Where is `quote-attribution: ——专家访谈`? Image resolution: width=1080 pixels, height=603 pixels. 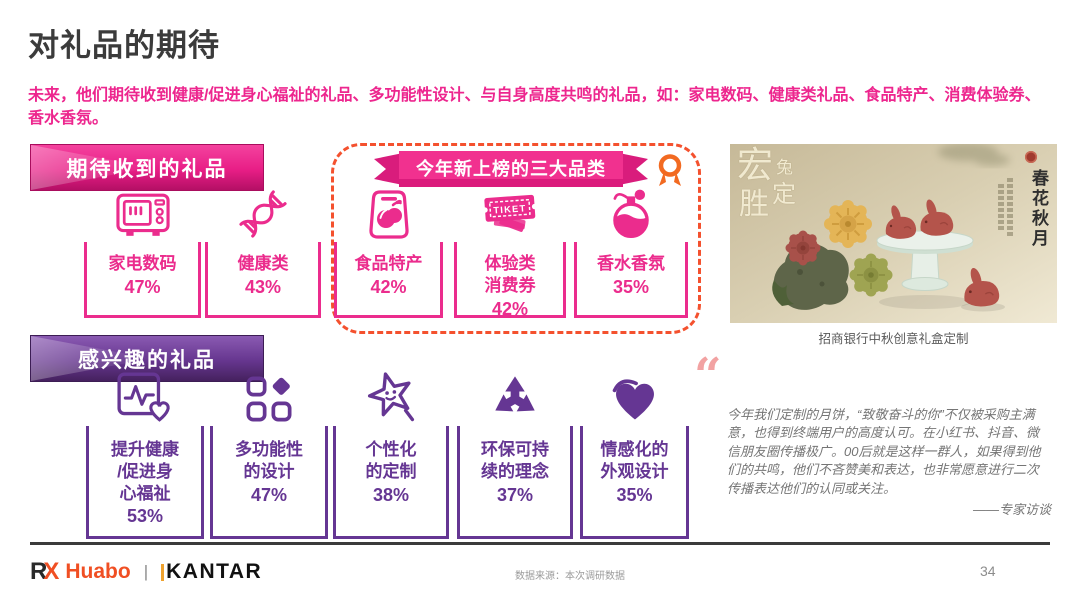 quote-attribution: ——专家访谈 is located at coordinates (1011, 510).